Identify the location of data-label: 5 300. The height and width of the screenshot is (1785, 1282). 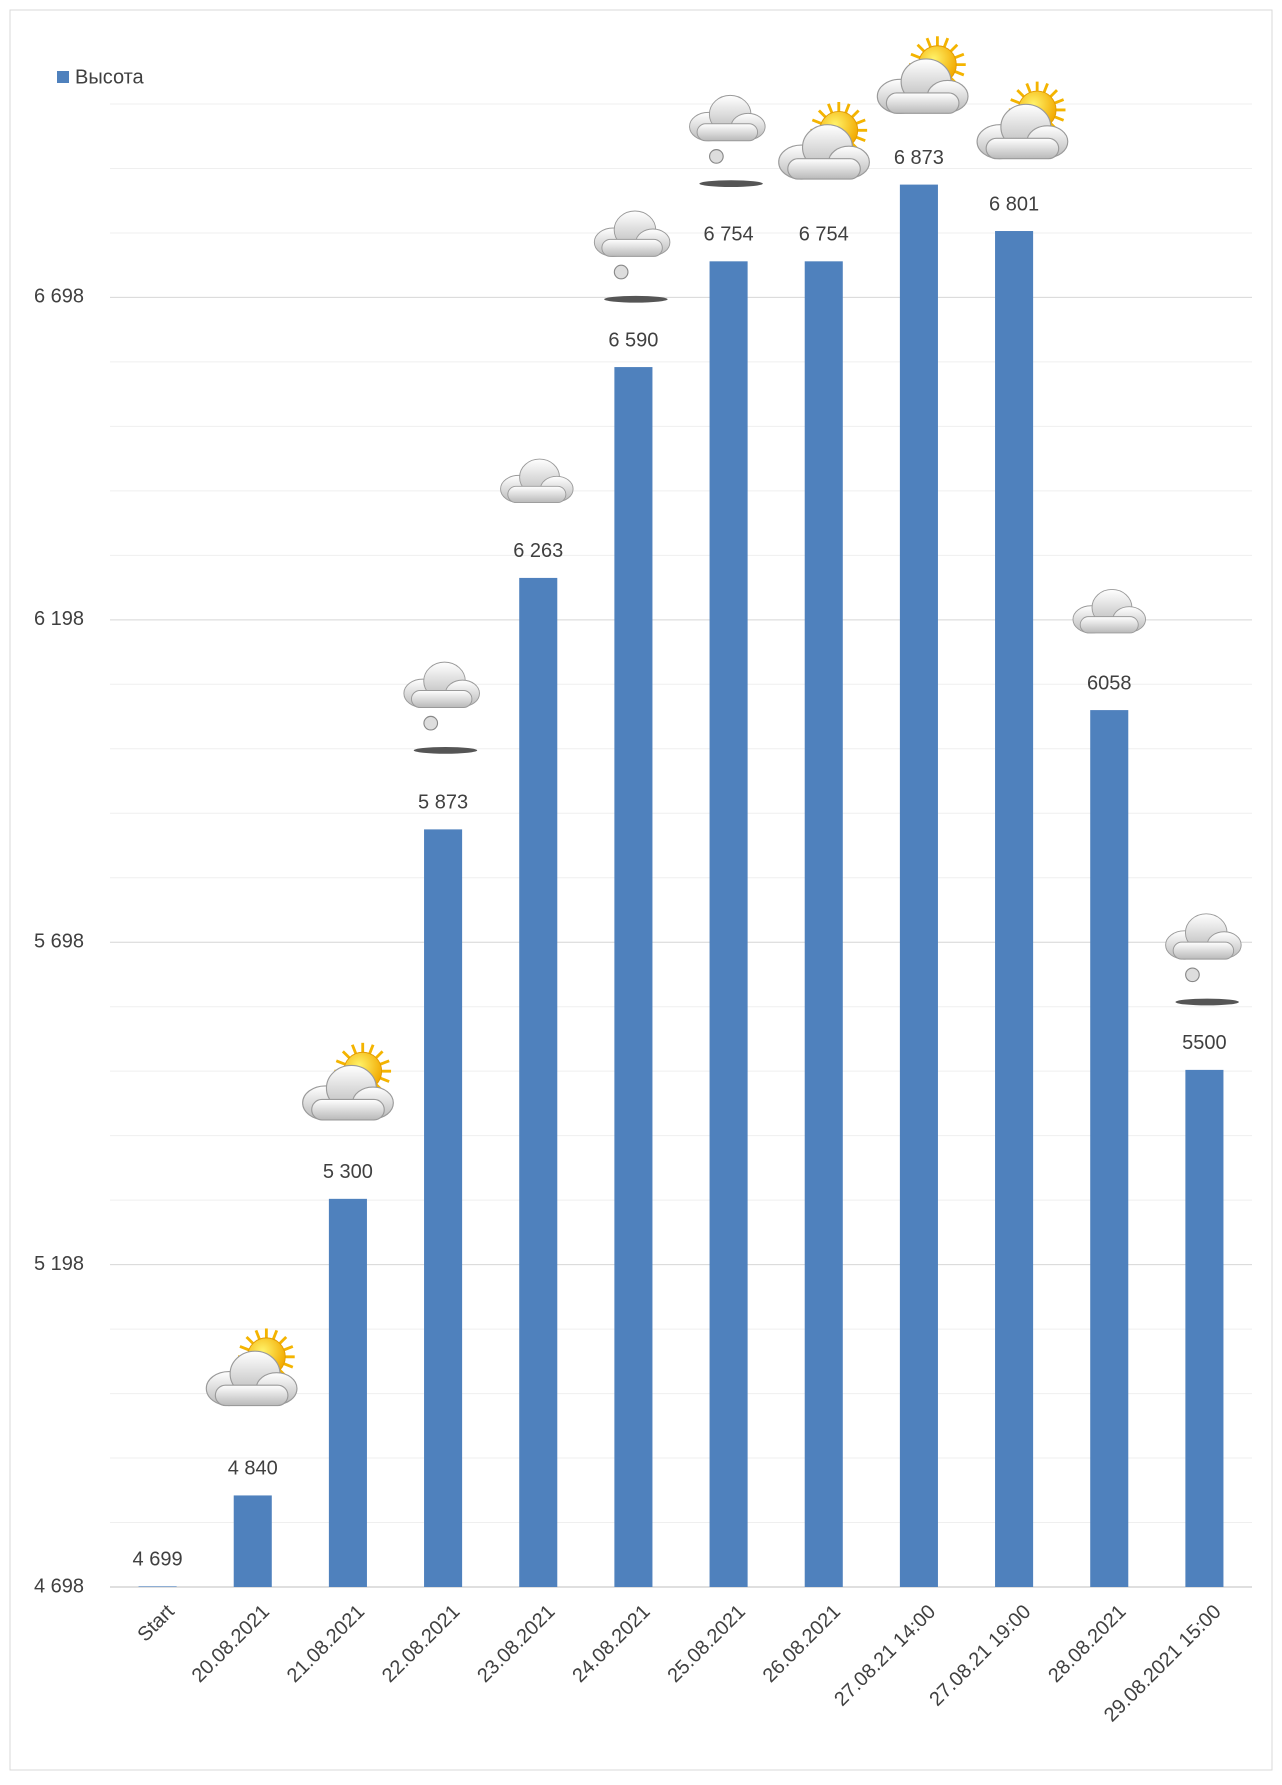
(348, 1172).